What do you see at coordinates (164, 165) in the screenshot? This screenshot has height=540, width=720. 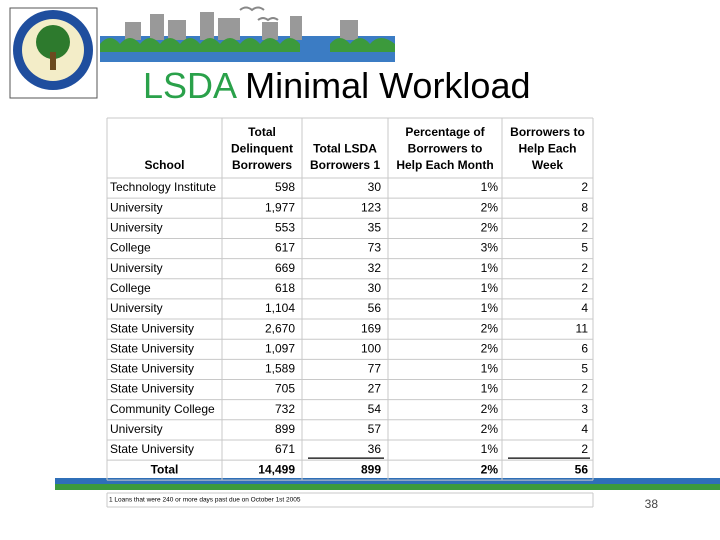 I see `column-header: School` at bounding box center [164, 165].